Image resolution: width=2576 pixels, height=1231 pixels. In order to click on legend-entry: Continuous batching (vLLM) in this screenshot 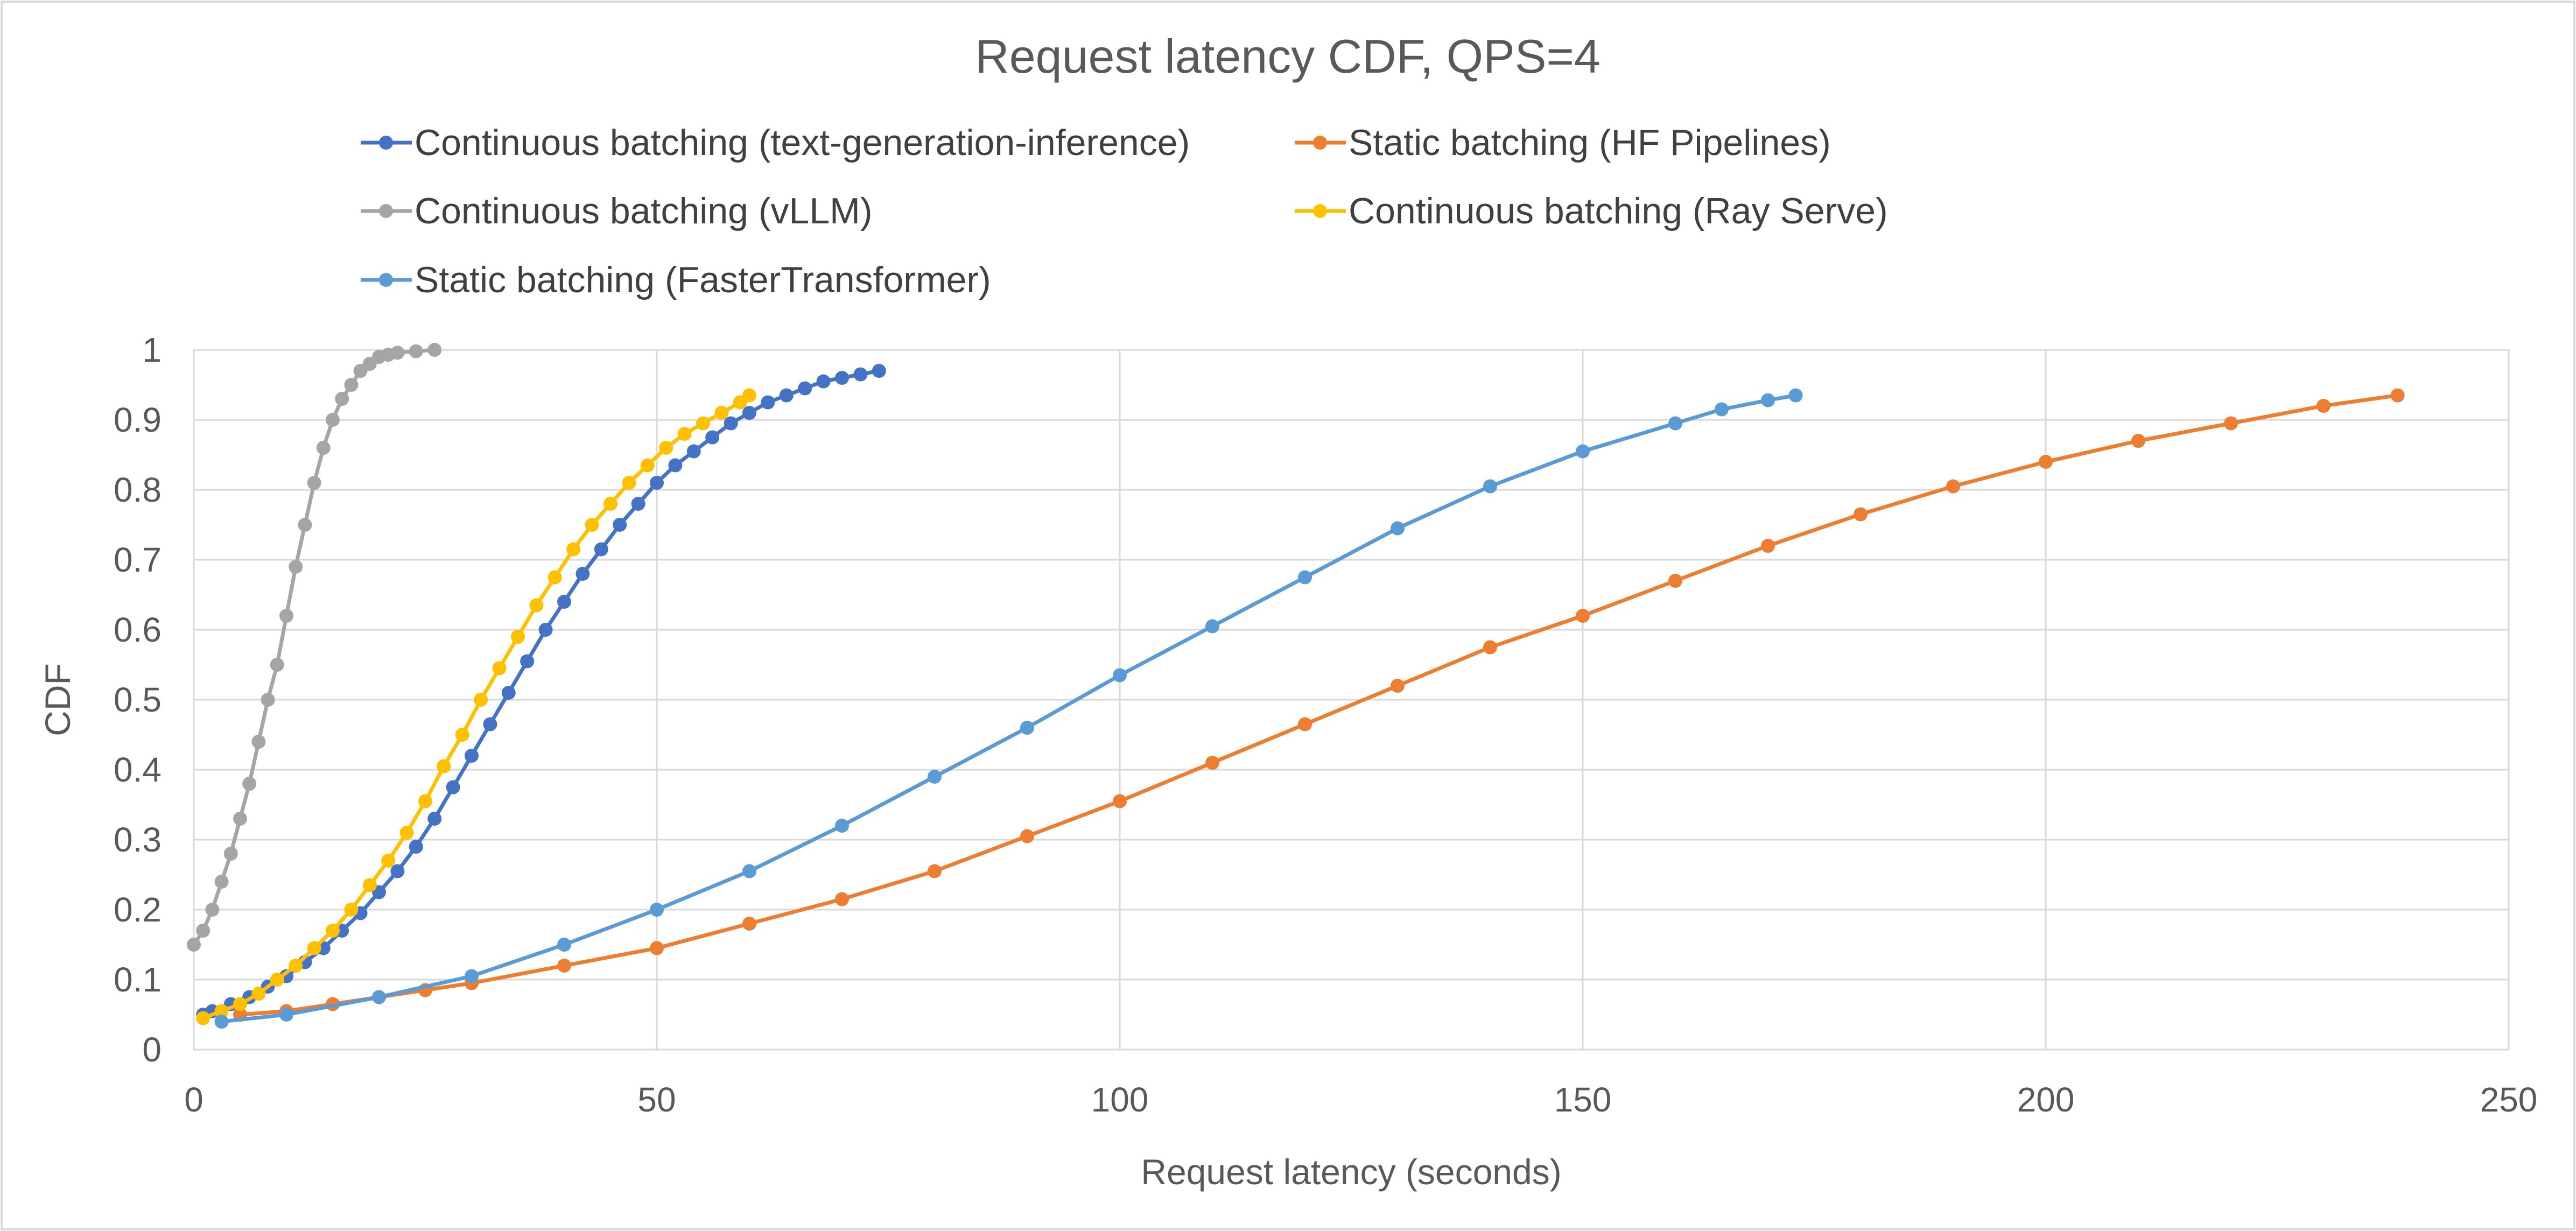, I will do `click(616, 211)`.